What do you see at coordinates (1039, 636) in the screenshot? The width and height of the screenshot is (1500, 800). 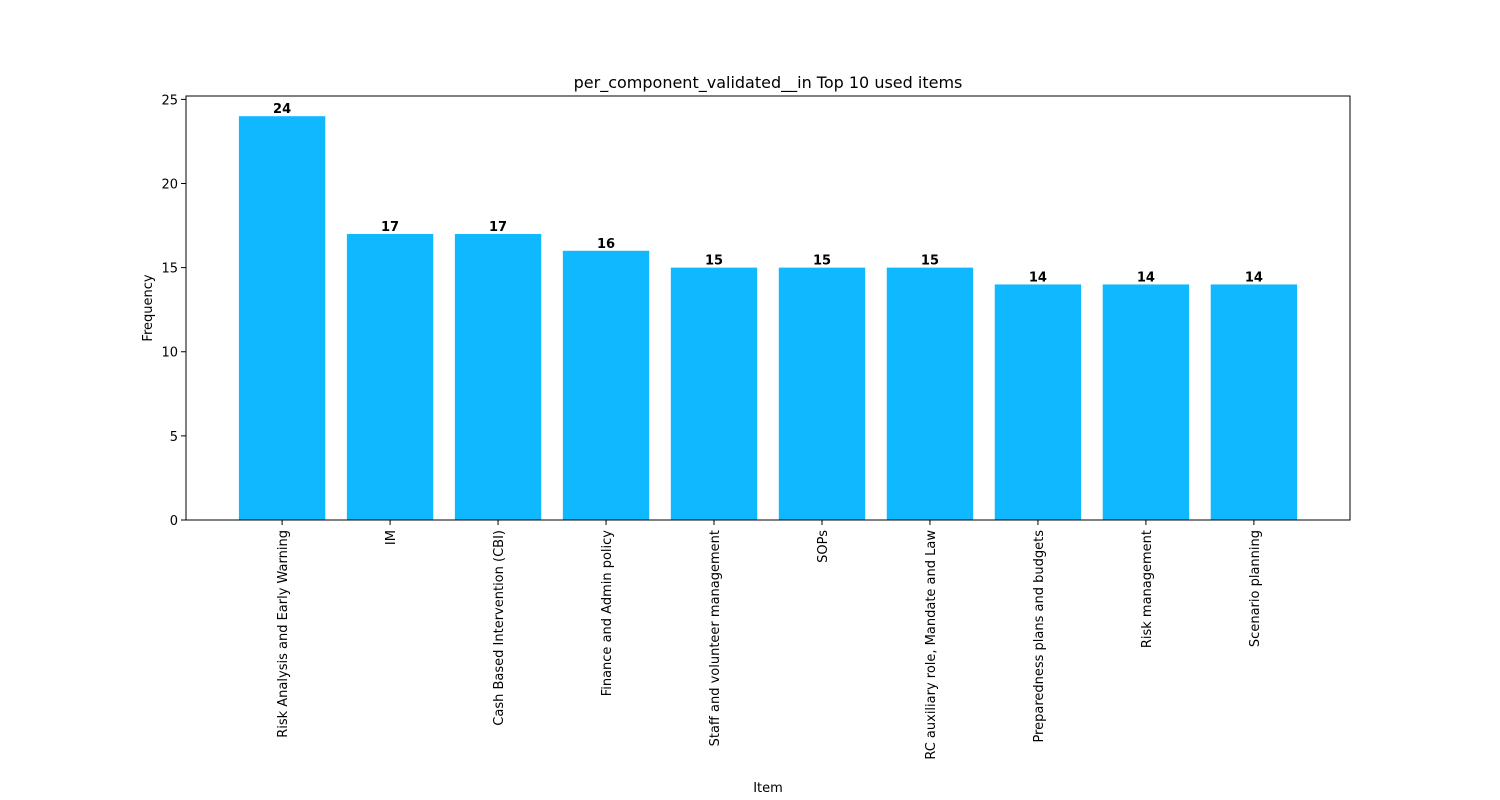 I see `x-tick-label: Preparedness plans and budgets` at bounding box center [1039, 636].